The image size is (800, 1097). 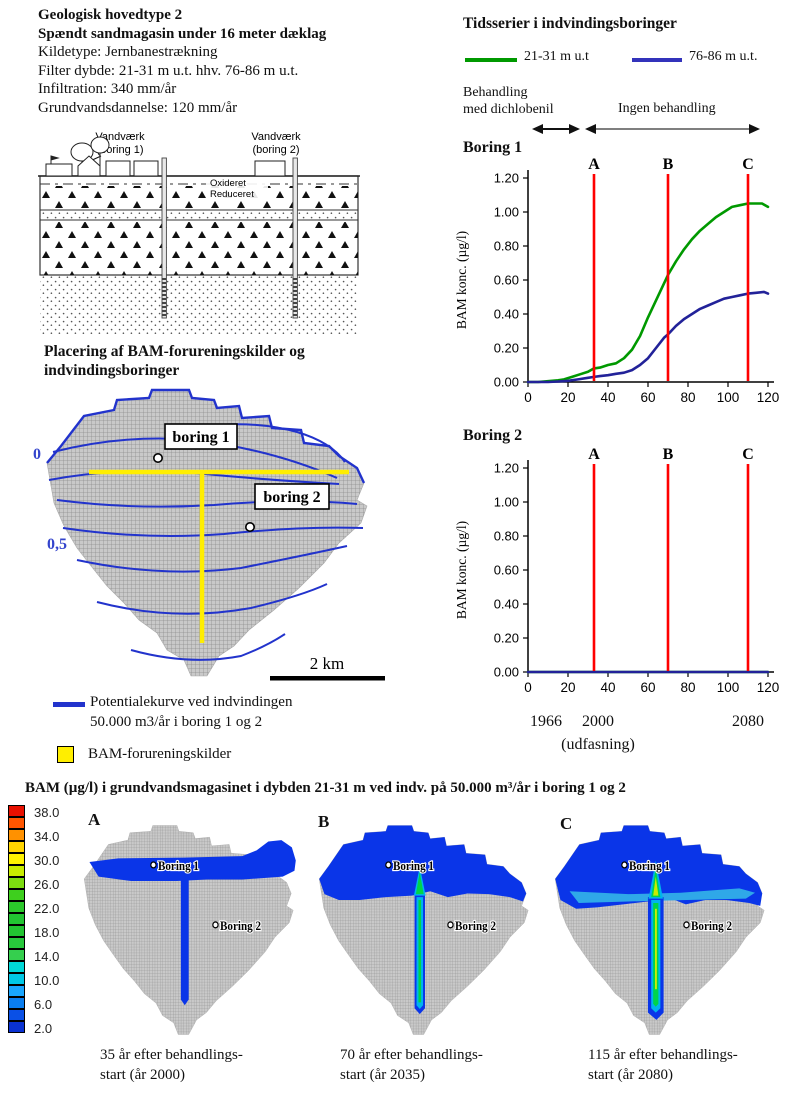 I want to click on village, so click(x=165, y=156).